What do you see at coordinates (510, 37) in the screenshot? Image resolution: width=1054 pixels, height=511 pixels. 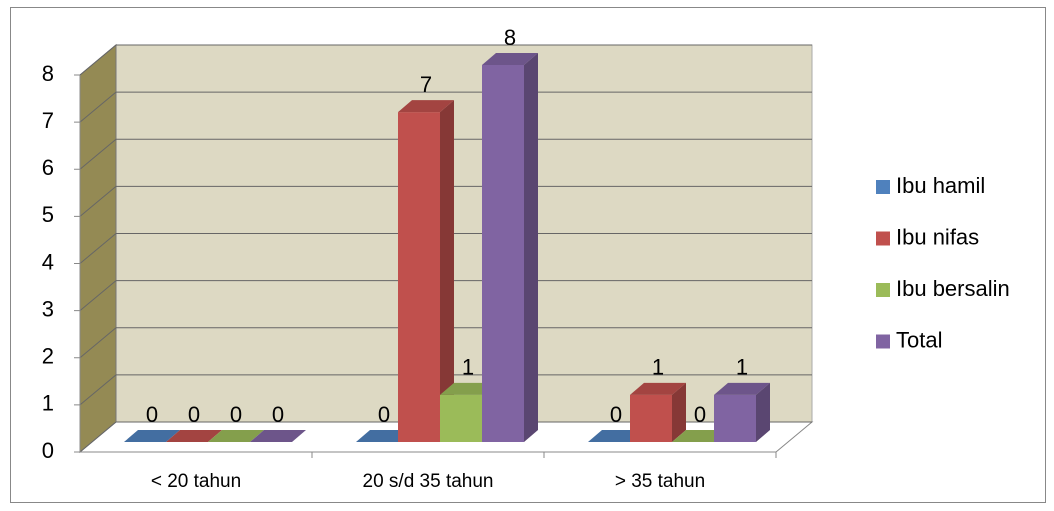 I see `data-label: 8` at bounding box center [510, 37].